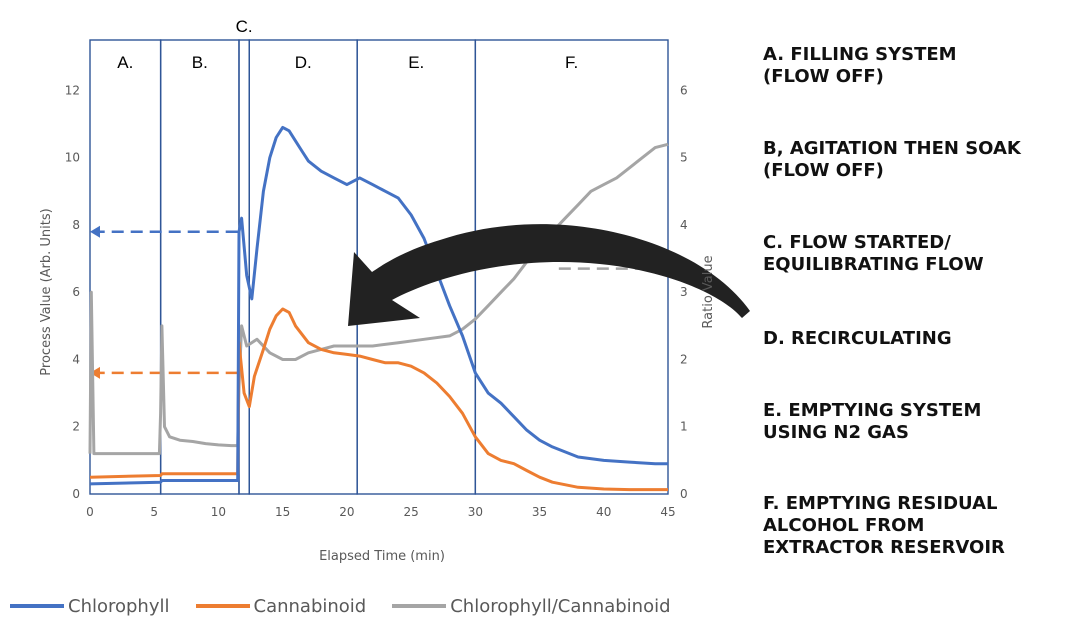 The image size is (1065, 619). I want to click on phase-label-d: D., so click(303, 62).